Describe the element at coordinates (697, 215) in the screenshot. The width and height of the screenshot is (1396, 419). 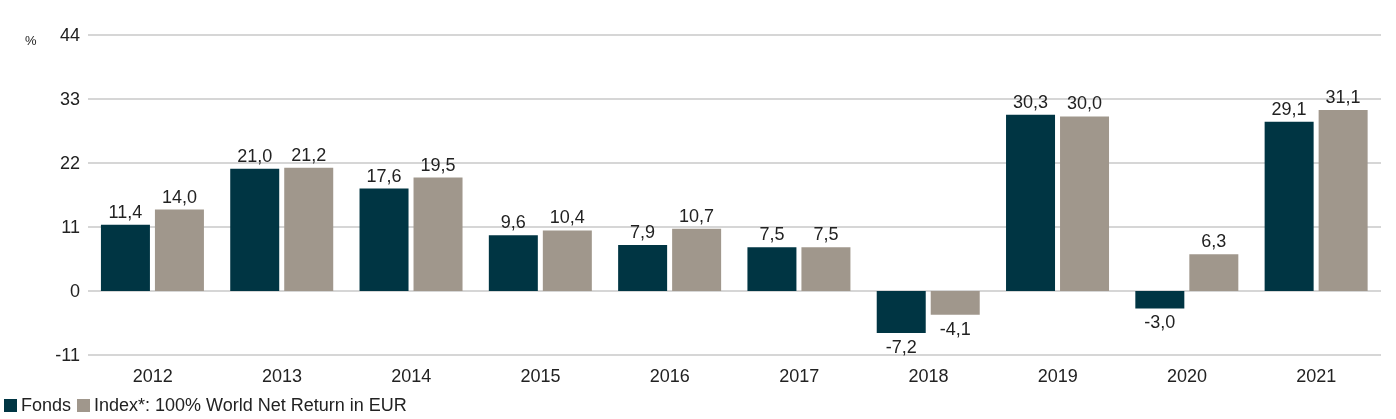
I see `data-label: 10,7` at that location.